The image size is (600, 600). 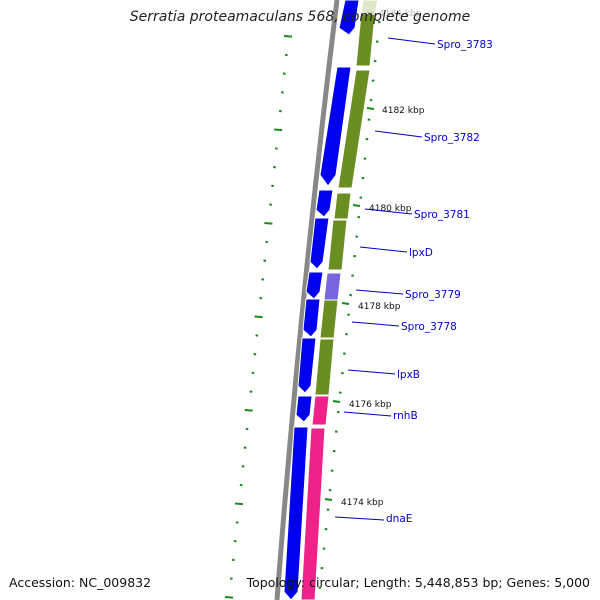 I want to click on gene-label-spro-3781: Spro_3781, so click(x=442, y=215).